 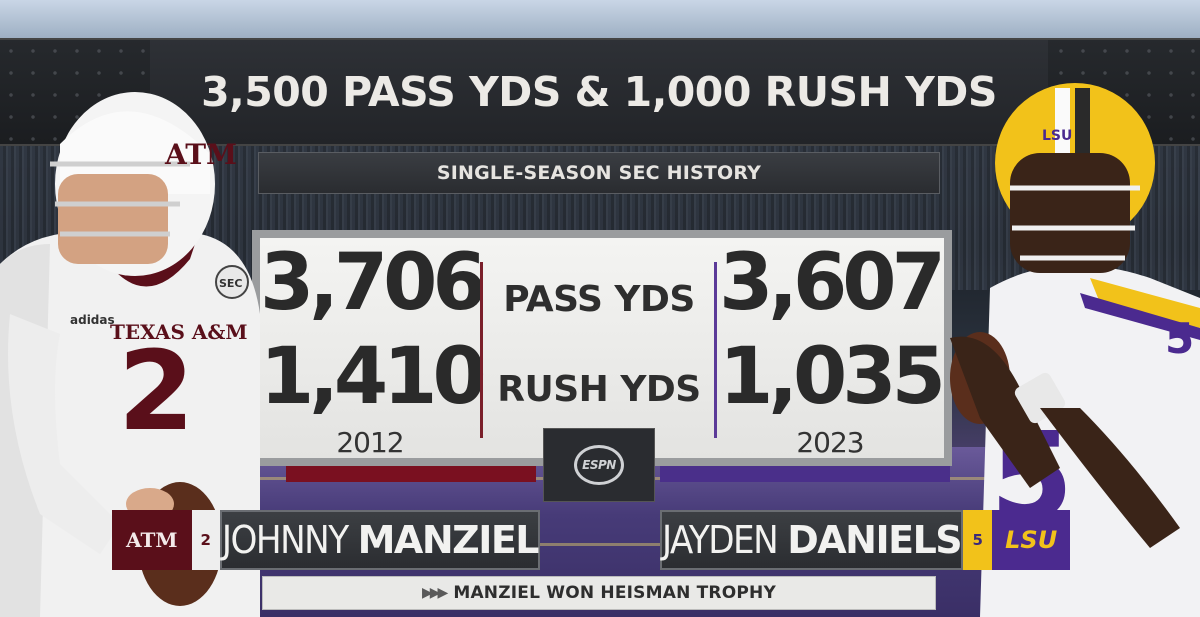 What do you see at coordinates (599, 299) in the screenshot?
I see `pass-yds-label: PASS YDS` at bounding box center [599, 299].